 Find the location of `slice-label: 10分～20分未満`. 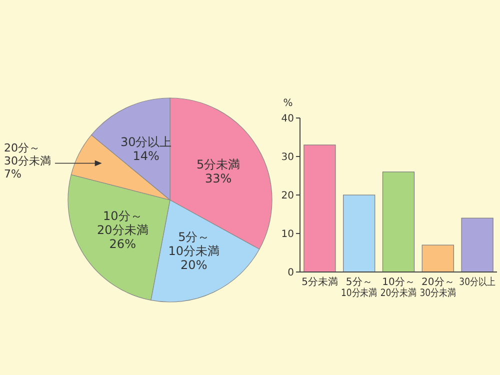

slice-label: 10分～20分未満 is located at coordinates (122, 223).